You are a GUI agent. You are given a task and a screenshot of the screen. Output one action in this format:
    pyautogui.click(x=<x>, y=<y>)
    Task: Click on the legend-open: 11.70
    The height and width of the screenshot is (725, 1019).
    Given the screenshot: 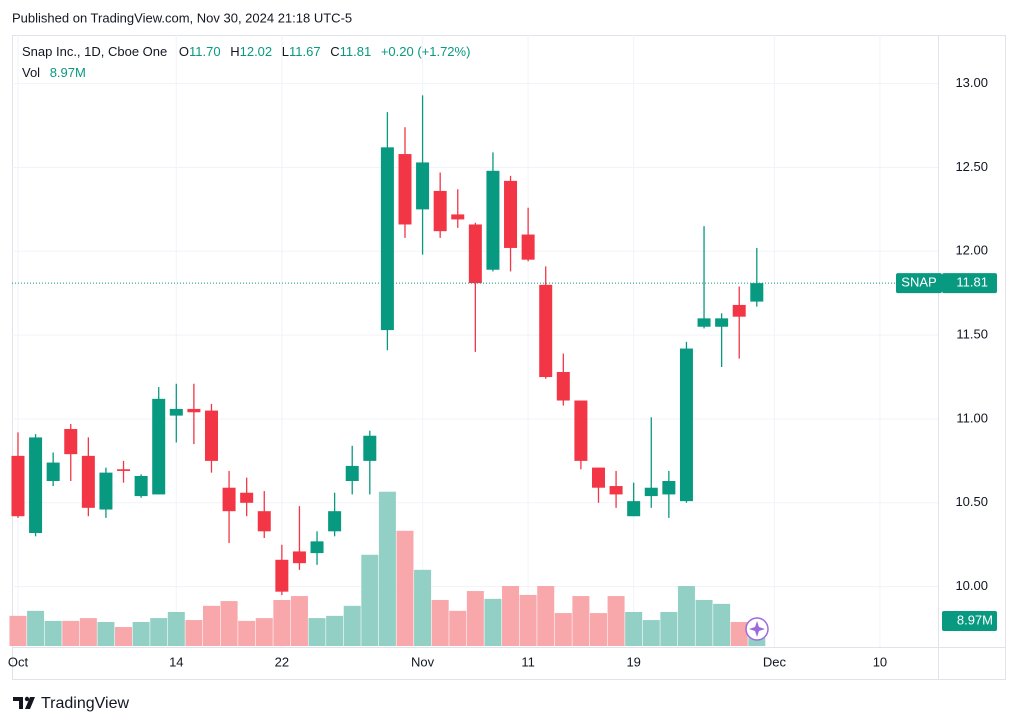 What is the action you would take?
    pyautogui.click(x=205, y=51)
    